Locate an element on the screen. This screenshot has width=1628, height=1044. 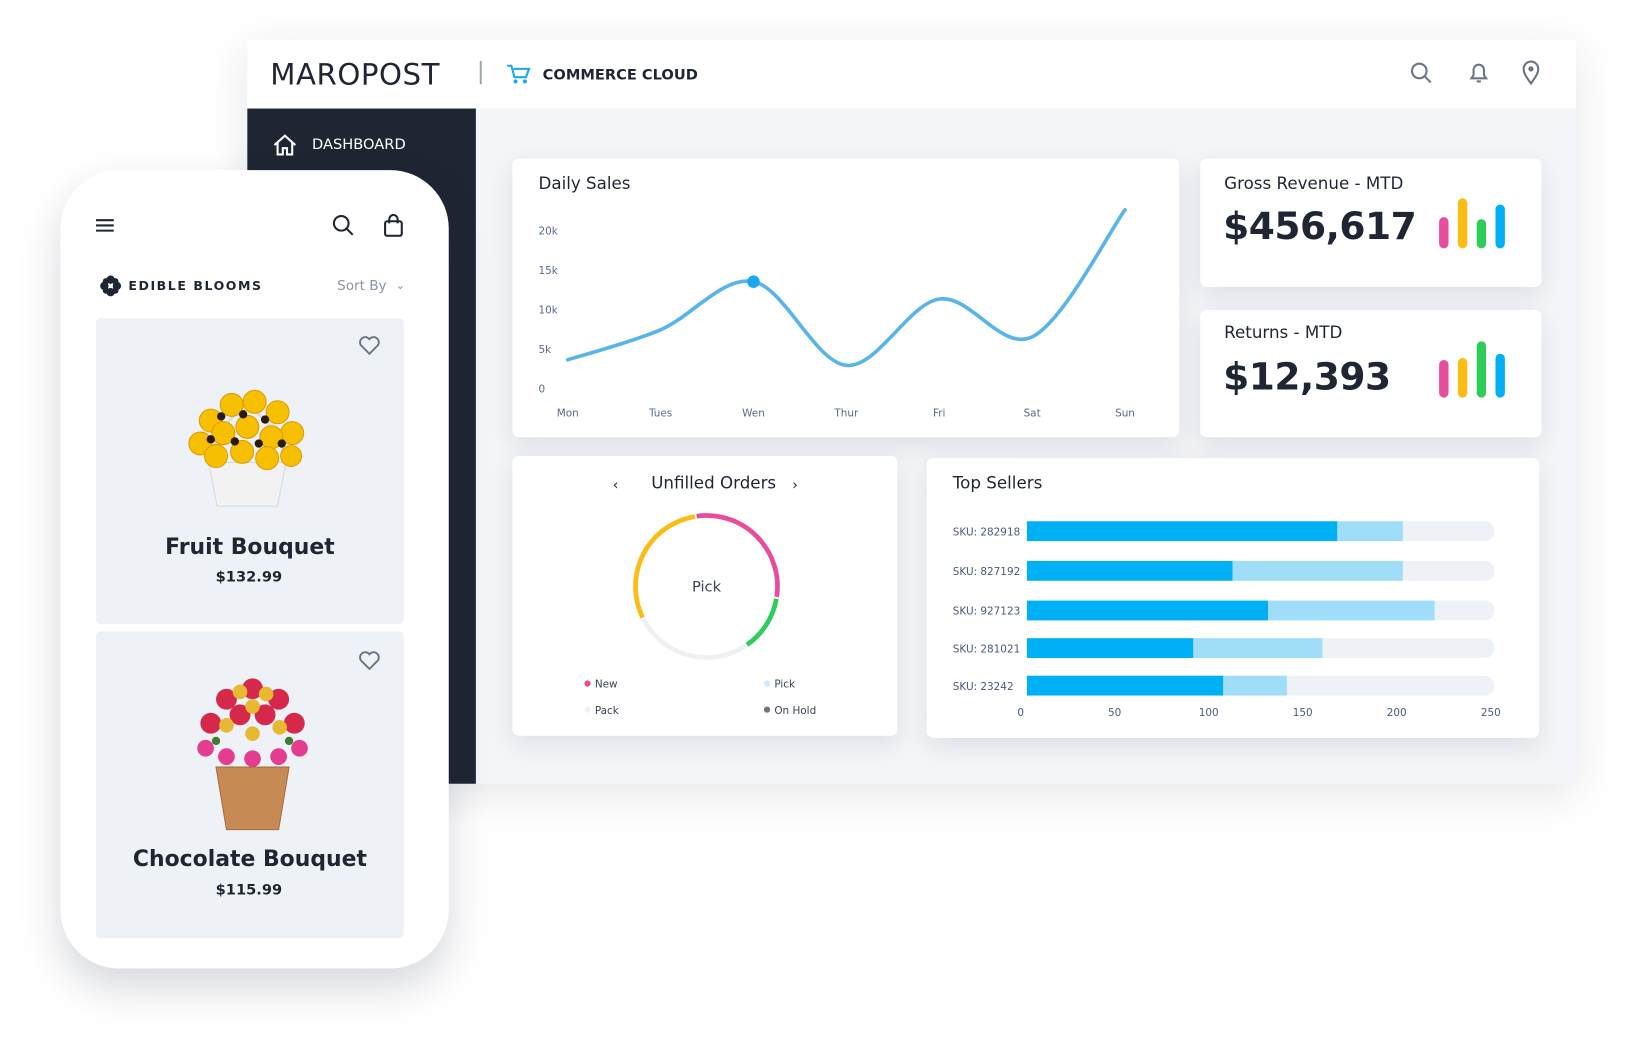
unfilled-orders-card: ‹ Unfilled Orders › is located at coordinates (705, 596).